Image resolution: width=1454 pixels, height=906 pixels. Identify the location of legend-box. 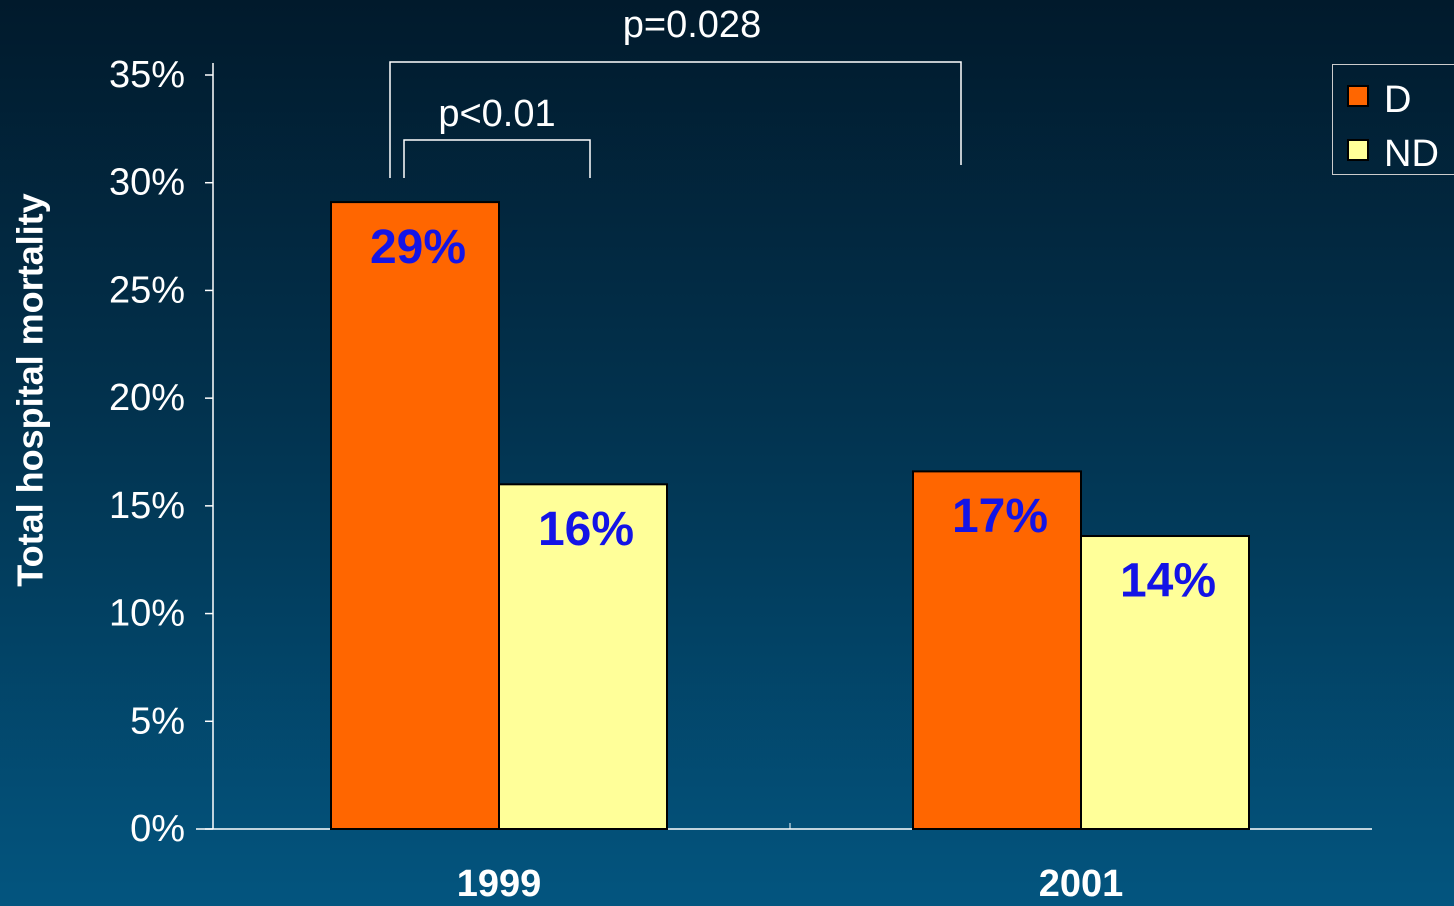
(1393, 119).